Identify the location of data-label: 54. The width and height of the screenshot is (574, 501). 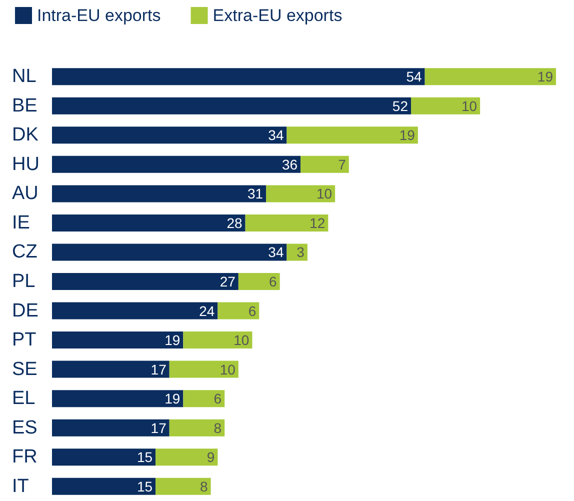
(414, 76).